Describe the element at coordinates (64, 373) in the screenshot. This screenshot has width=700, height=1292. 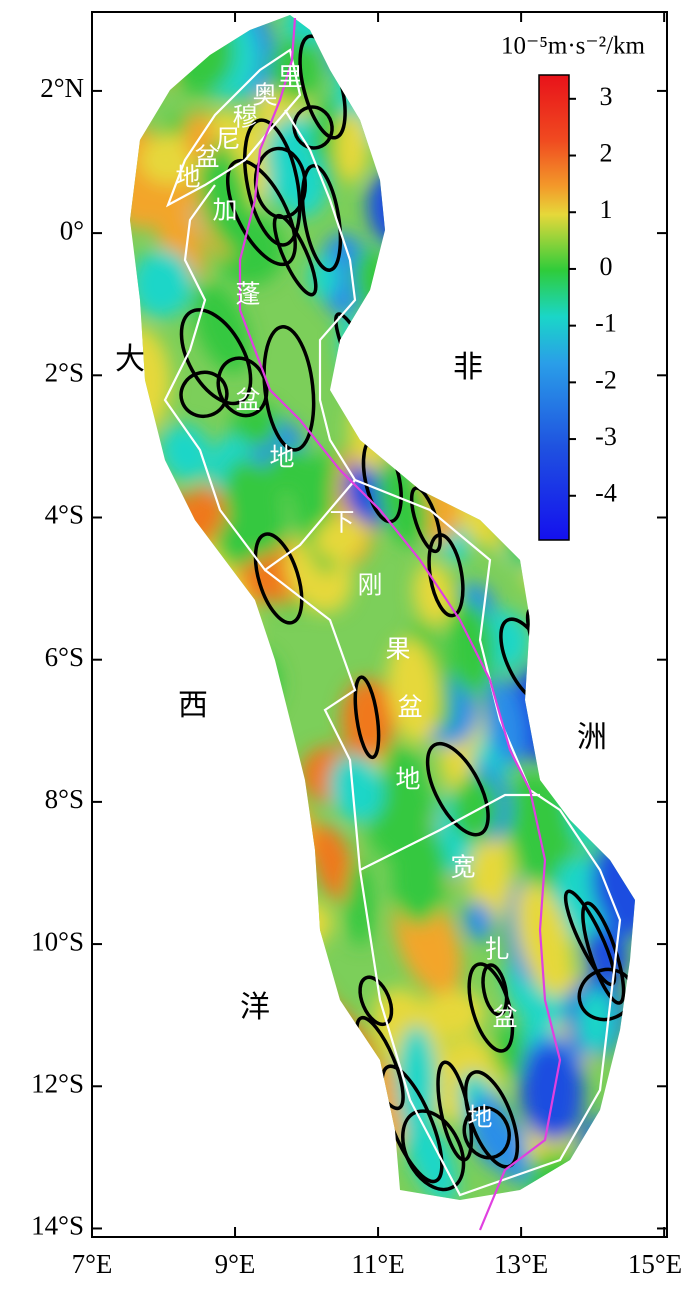
I see `y-tick-label: 2°S` at that location.